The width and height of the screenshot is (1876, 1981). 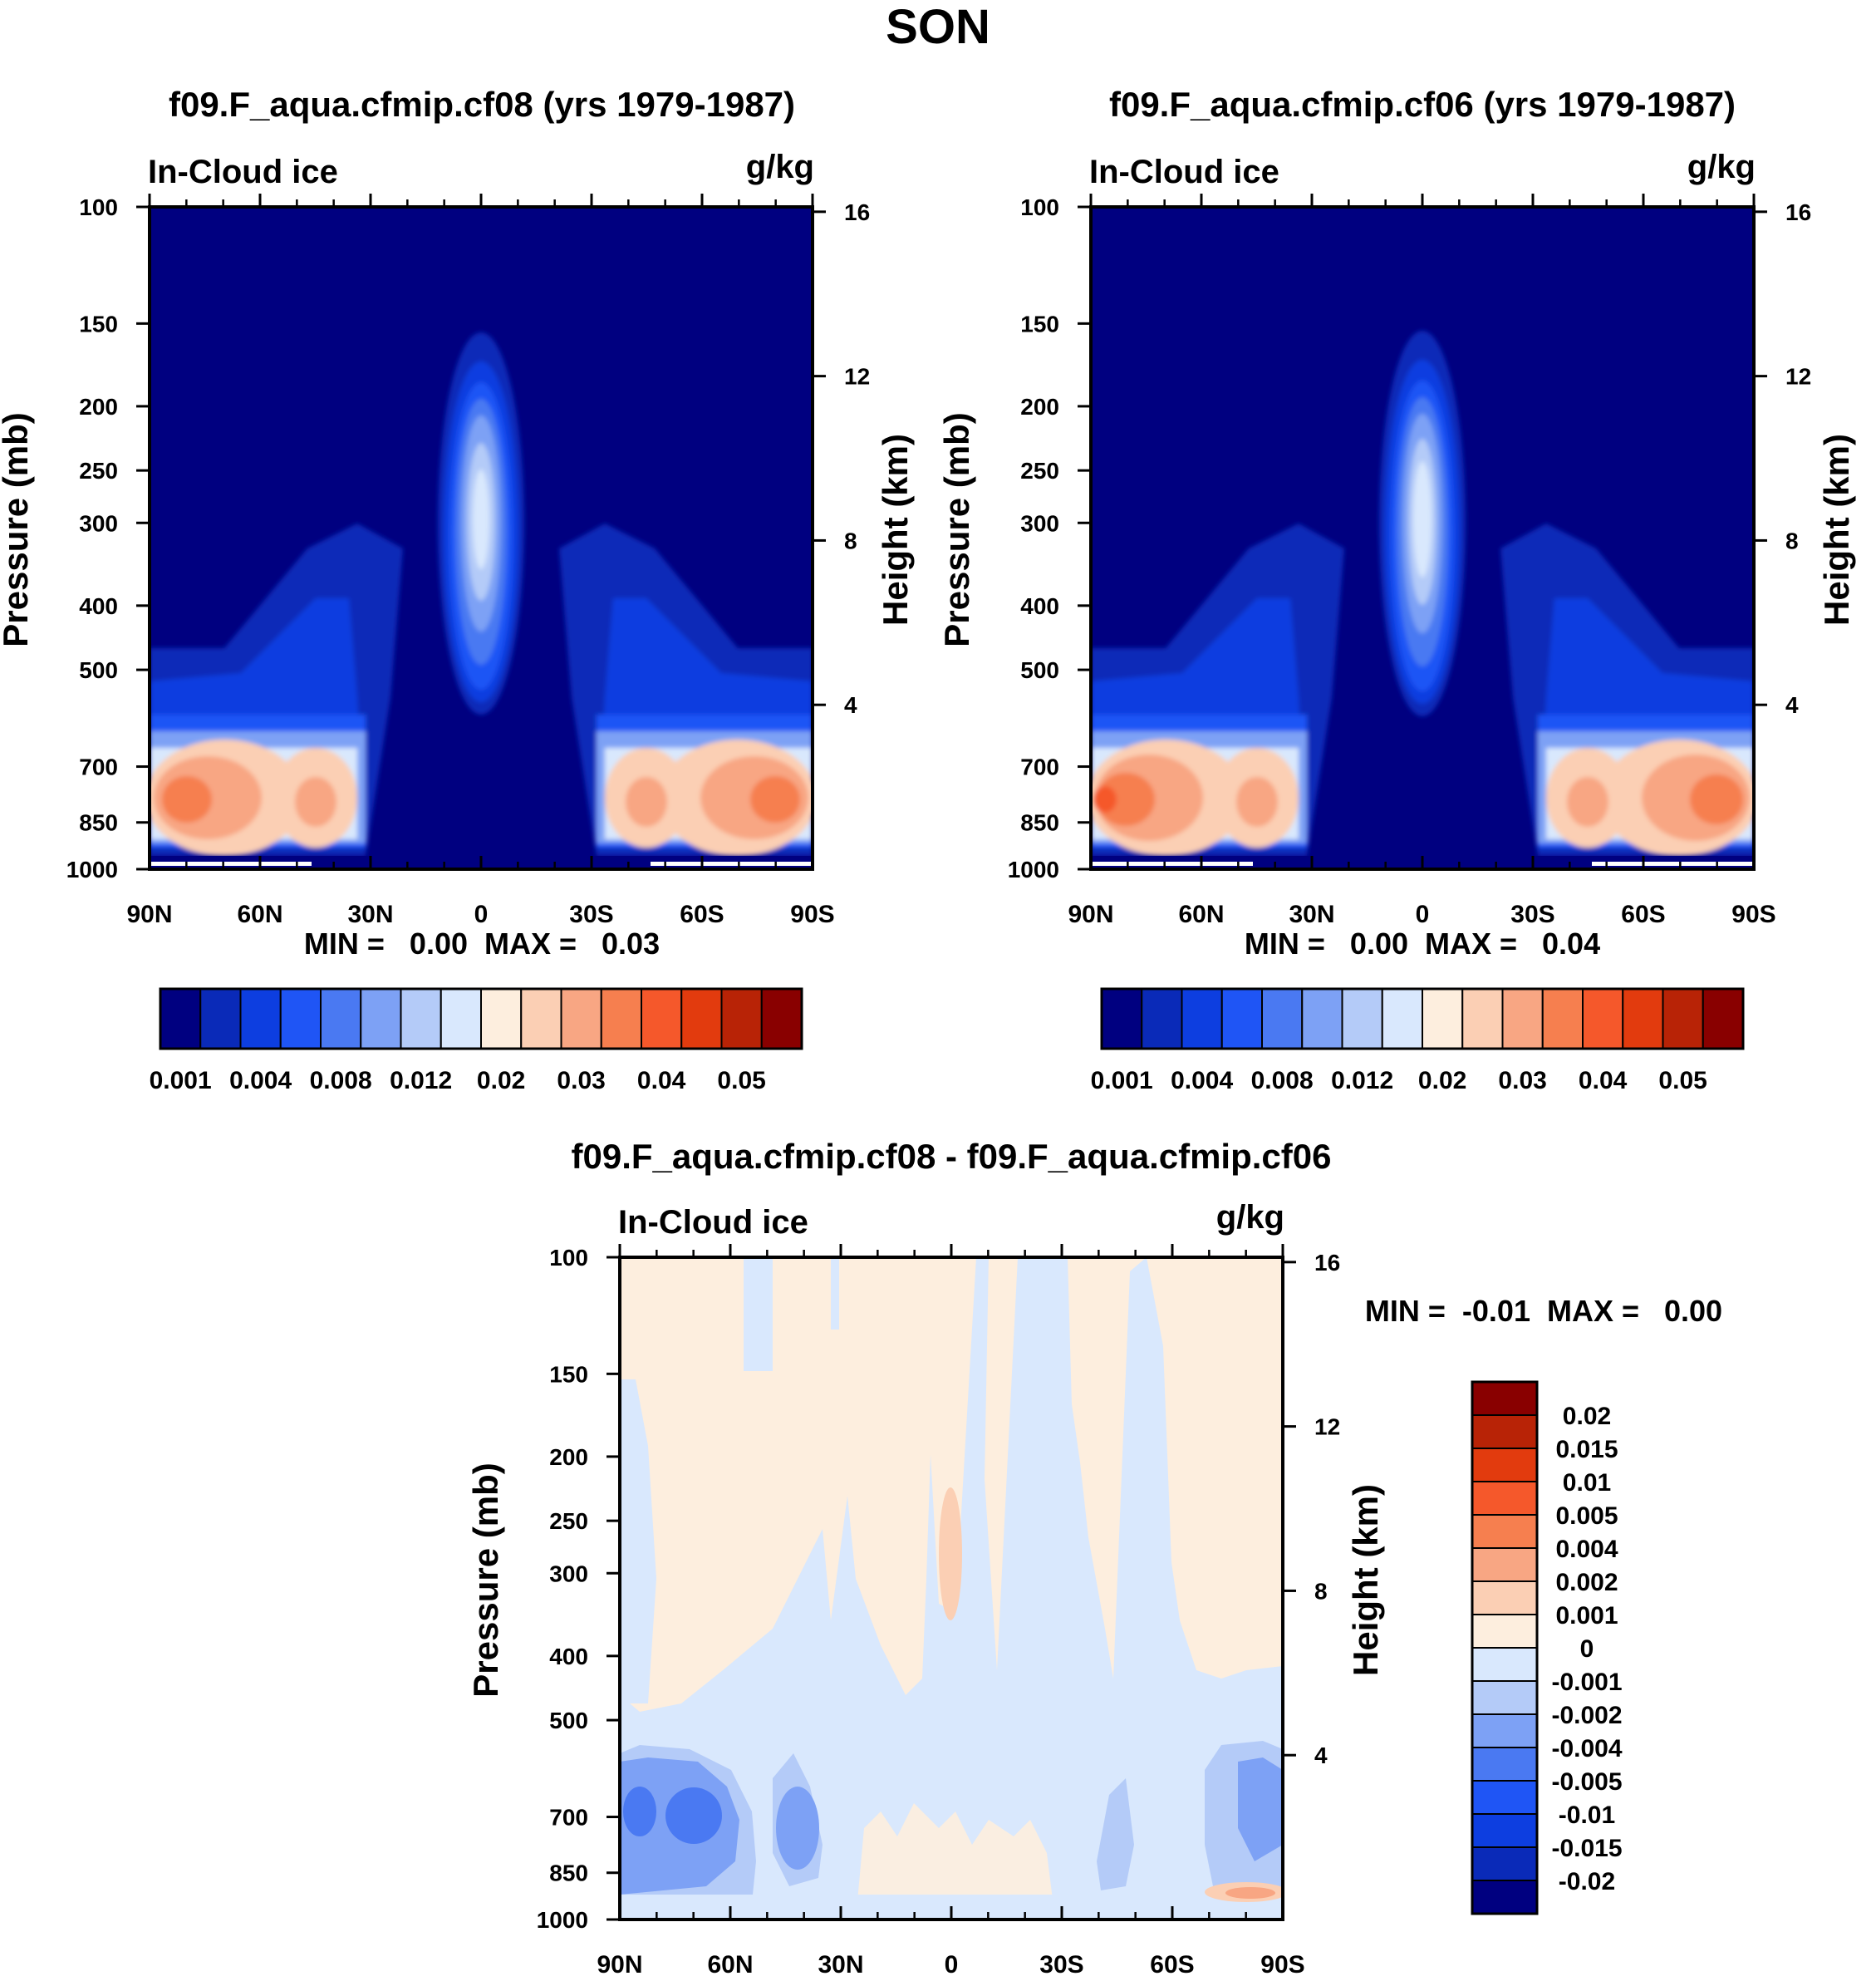 I want to click on height-tick-label: 4, so click(x=1321, y=1755).